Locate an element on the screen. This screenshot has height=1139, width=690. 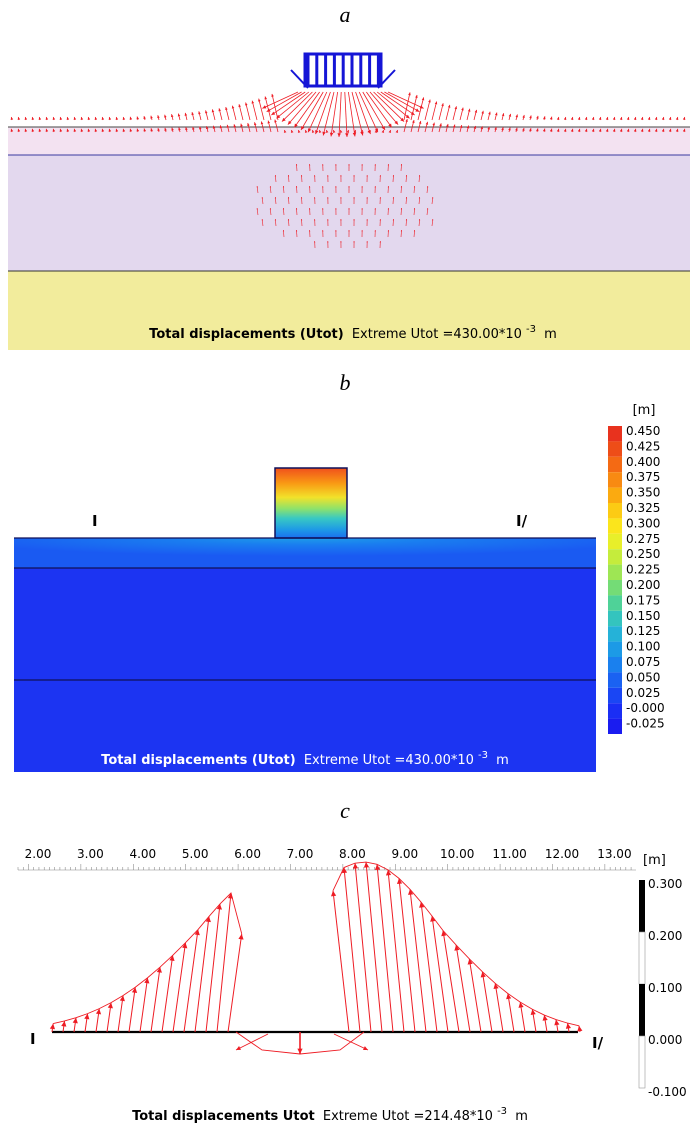
ruler-tick-label: 4.00 is located at coordinates (142, 854).